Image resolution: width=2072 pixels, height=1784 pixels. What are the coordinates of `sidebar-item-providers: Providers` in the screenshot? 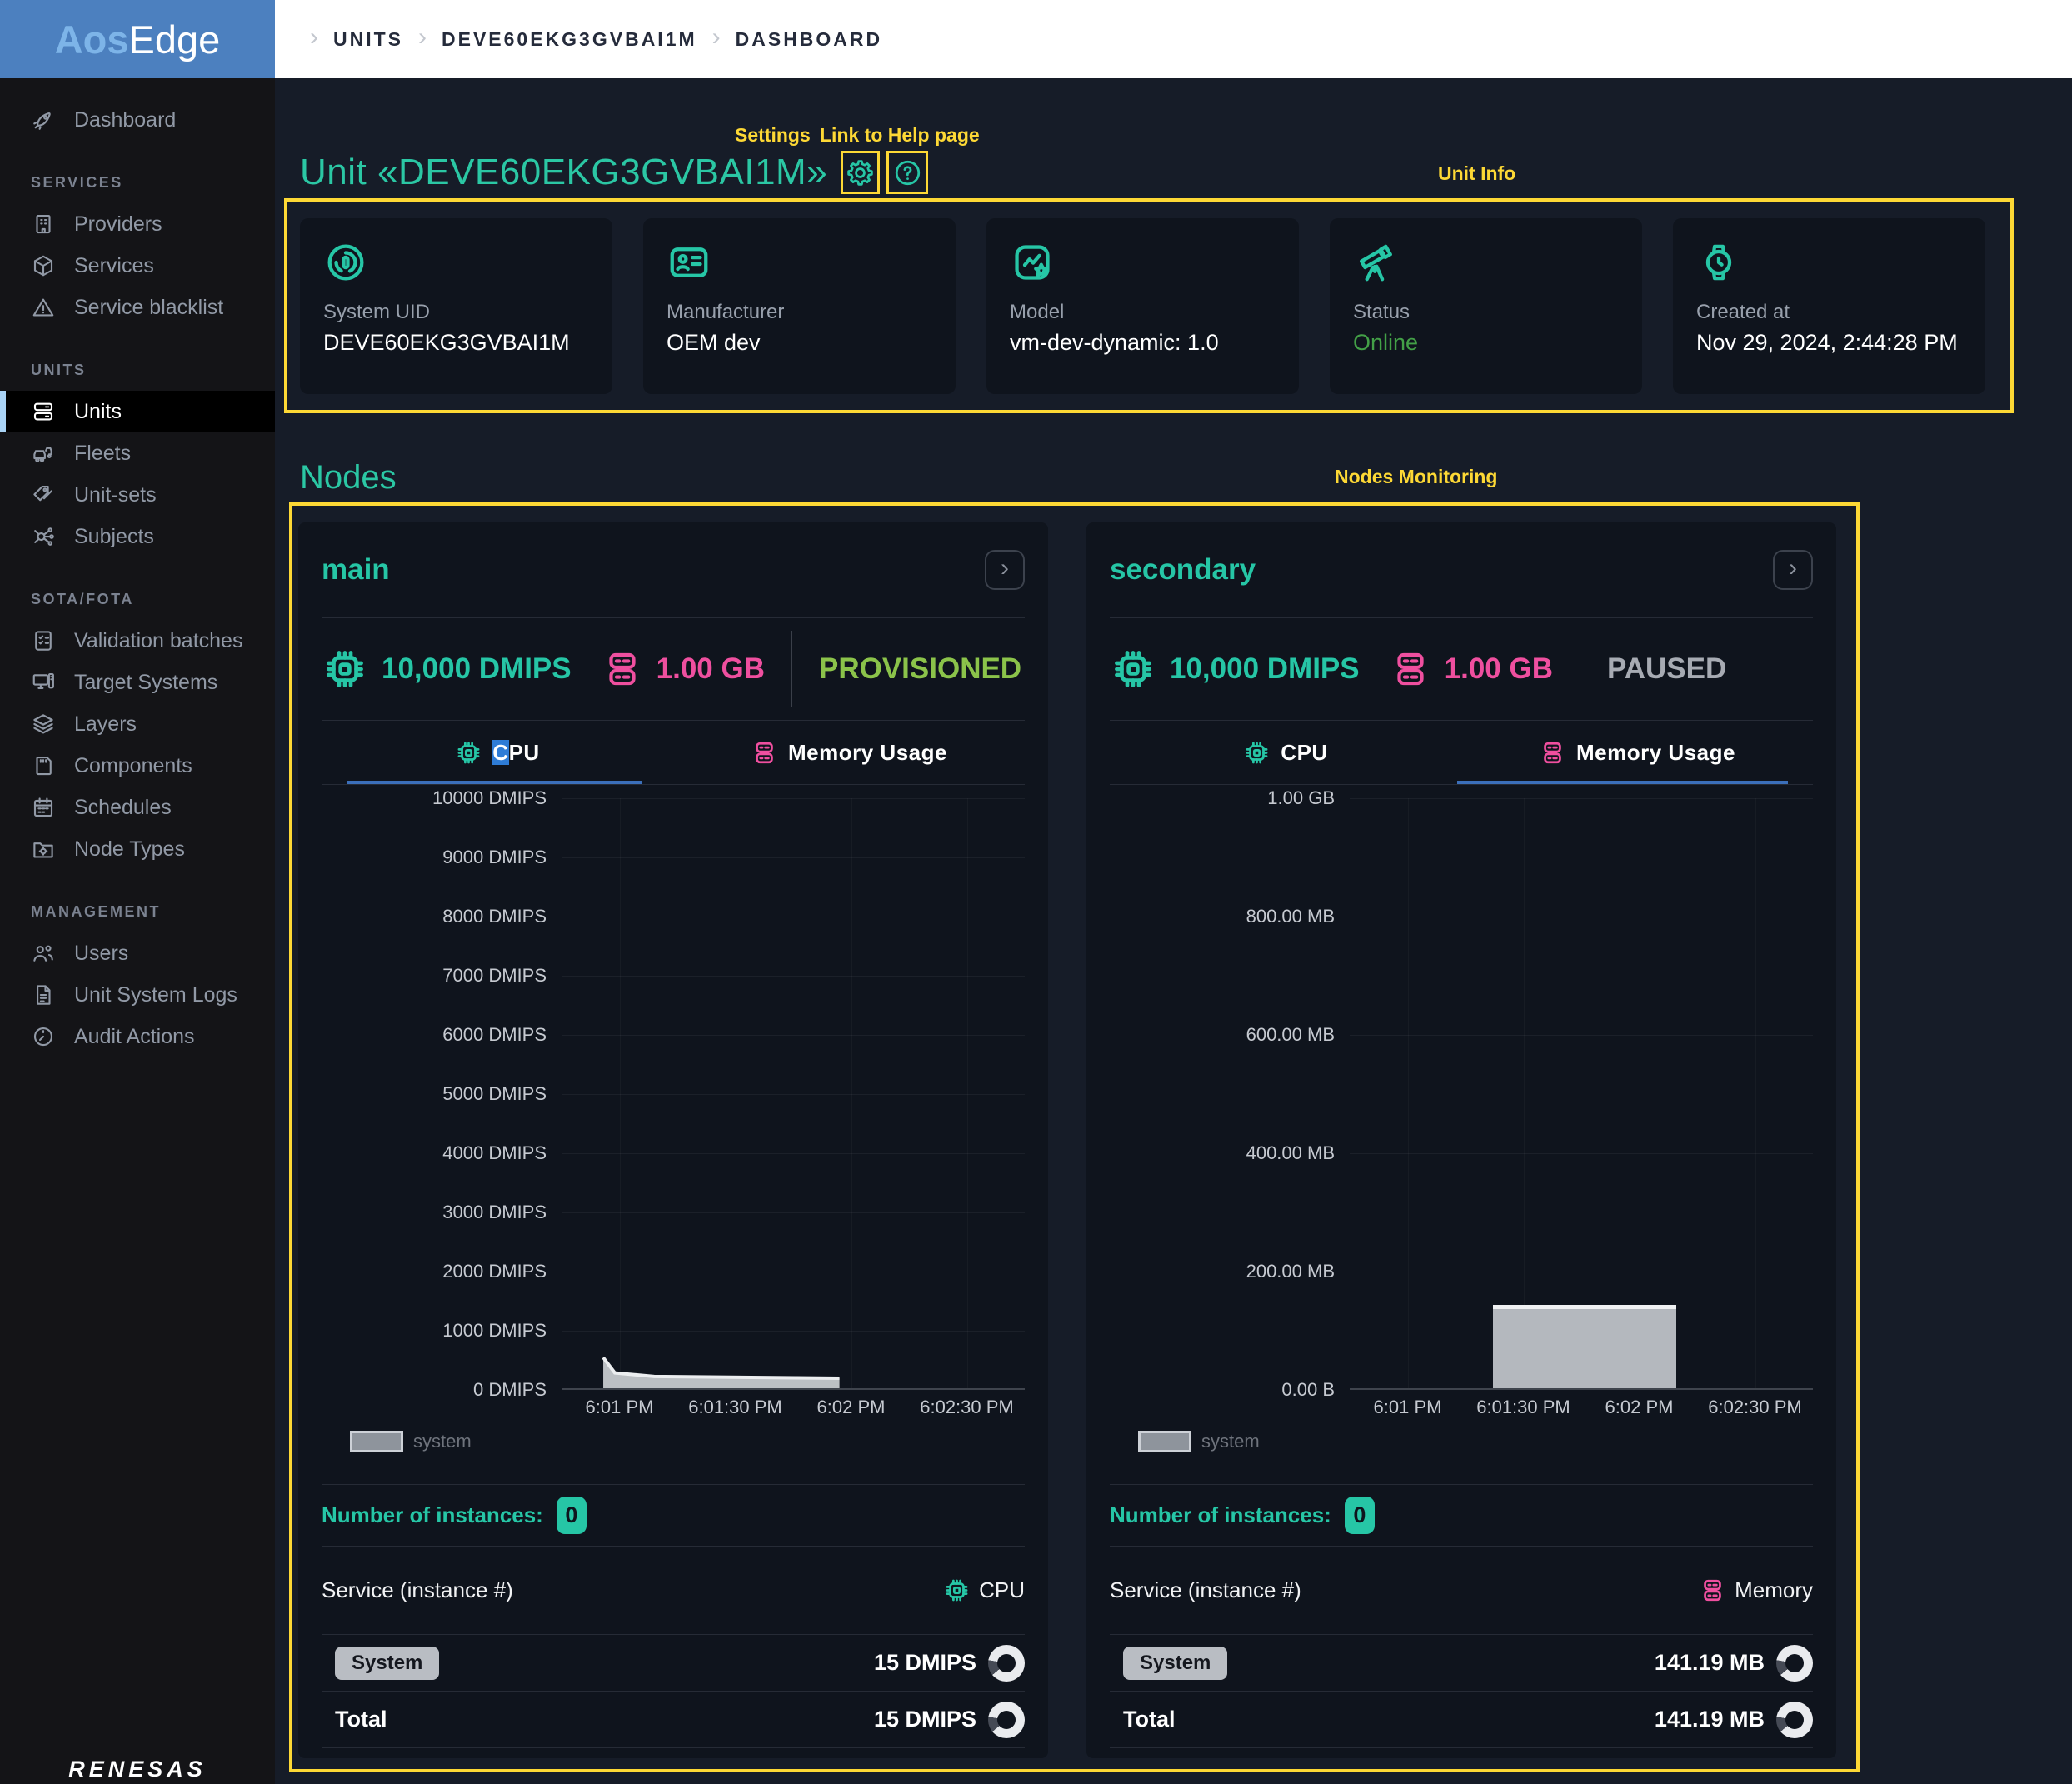 It's located at (137, 224).